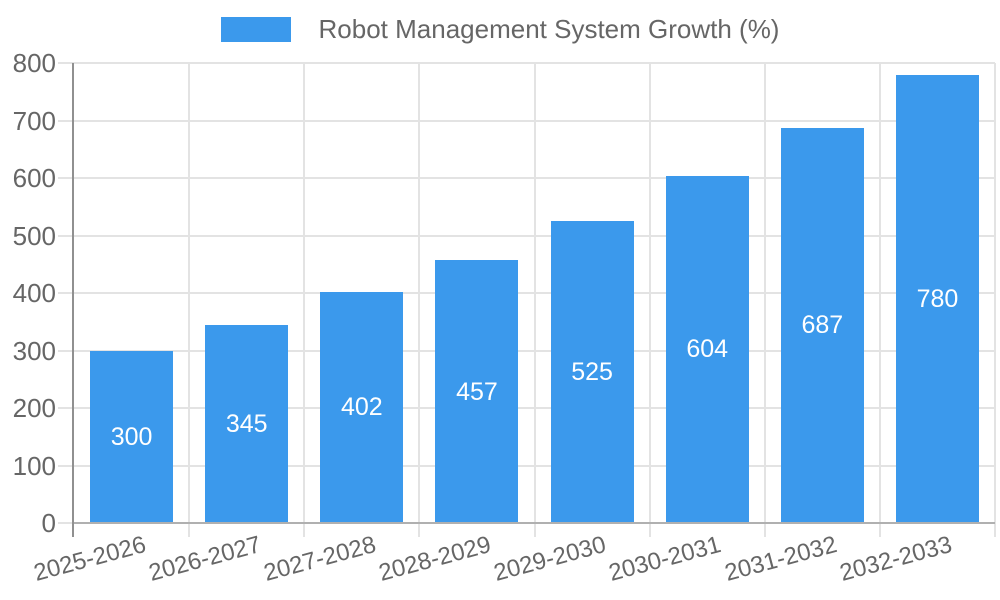 This screenshot has height=600, width=1000. I want to click on y-axis-tick-label: 300, so click(34, 350).